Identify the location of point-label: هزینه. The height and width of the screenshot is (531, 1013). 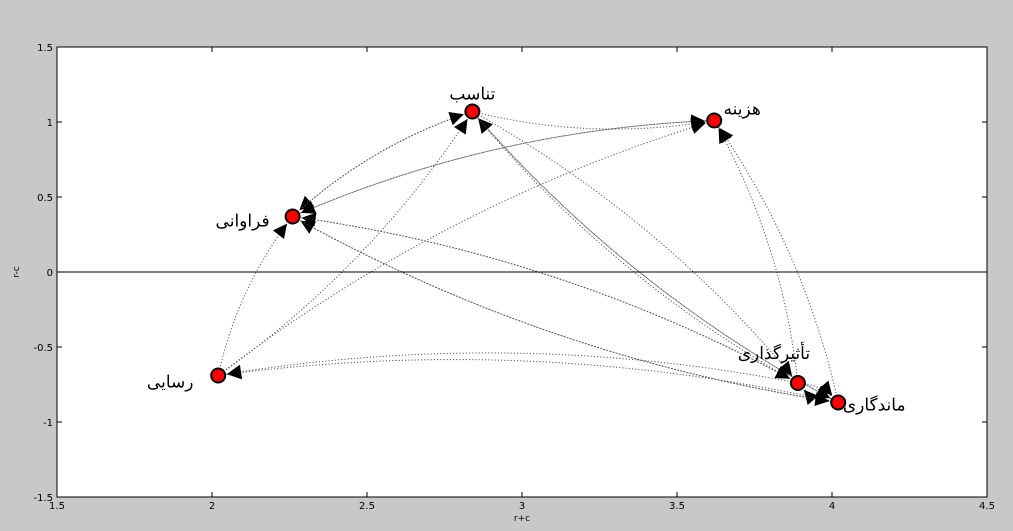
(742, 110).